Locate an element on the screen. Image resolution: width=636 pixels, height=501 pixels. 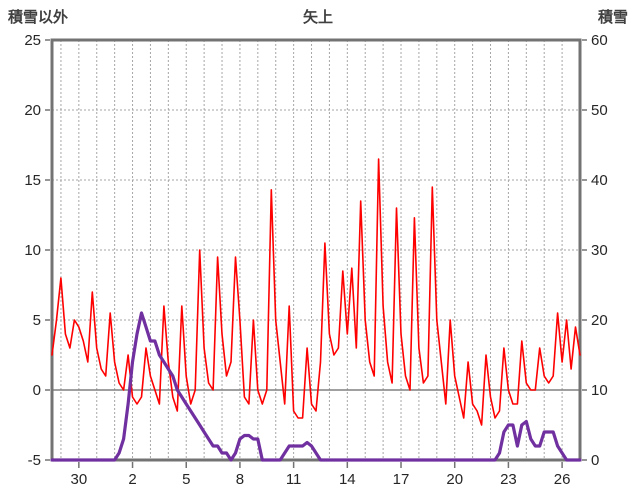
right-tick-label: 30 is located at coordinates (599, 250).